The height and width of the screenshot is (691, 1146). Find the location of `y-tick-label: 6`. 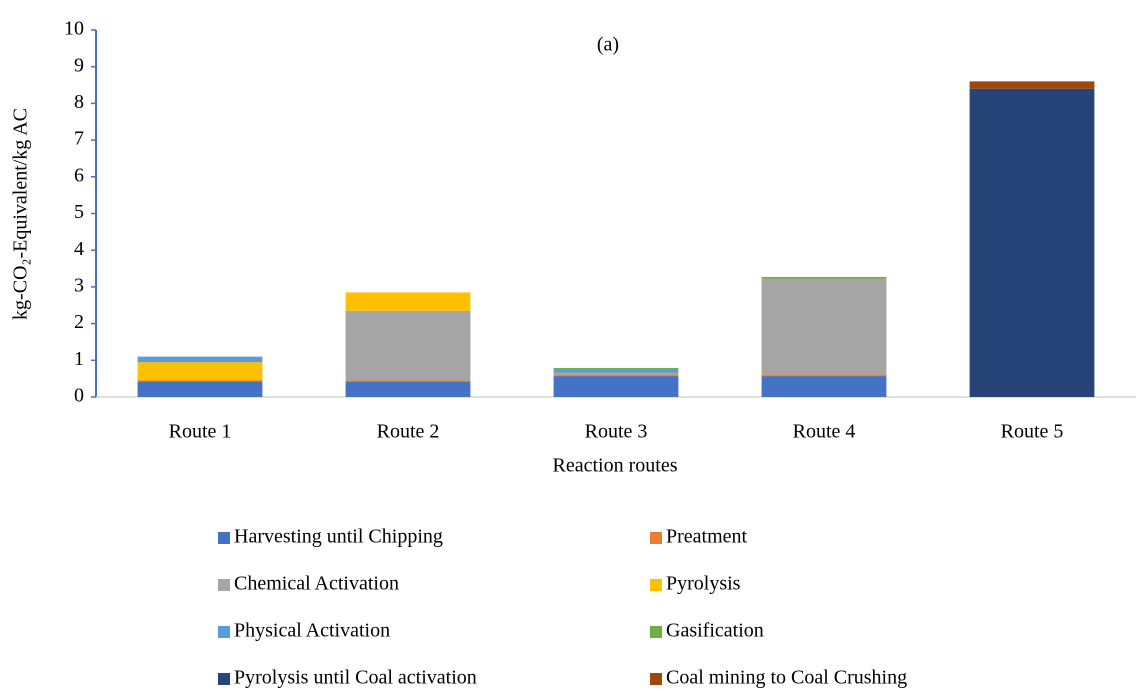

y-tick-label: 6 is located at coordinates (79, 175).